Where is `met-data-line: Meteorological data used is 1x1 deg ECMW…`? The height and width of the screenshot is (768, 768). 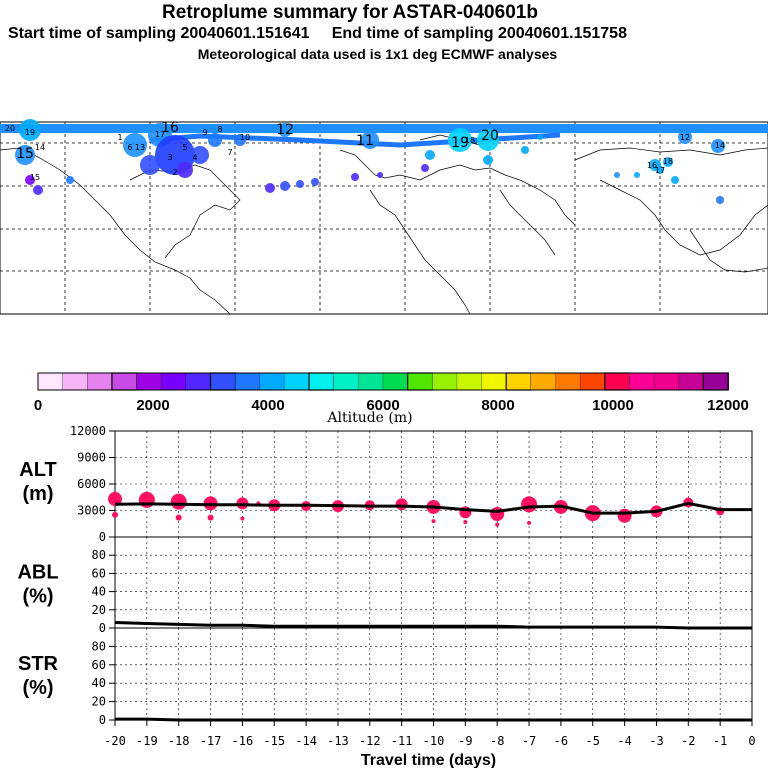
met-data-line: Meteorological data used is 1x1 deg ECMW… is located at coordinates (377, 54).